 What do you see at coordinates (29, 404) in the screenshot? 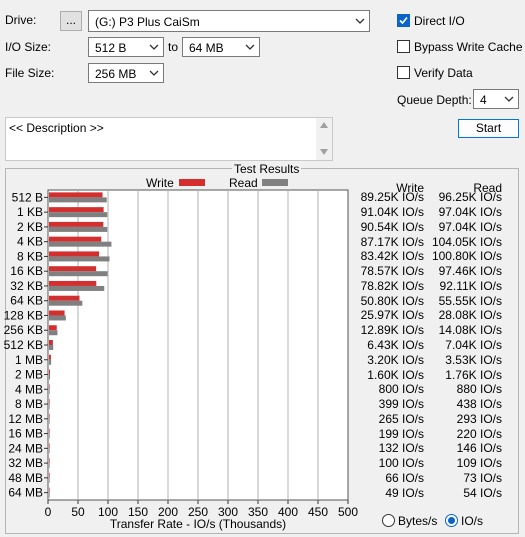
I see `y-tick-label: 8 MB` at bounding box center [29, 404].